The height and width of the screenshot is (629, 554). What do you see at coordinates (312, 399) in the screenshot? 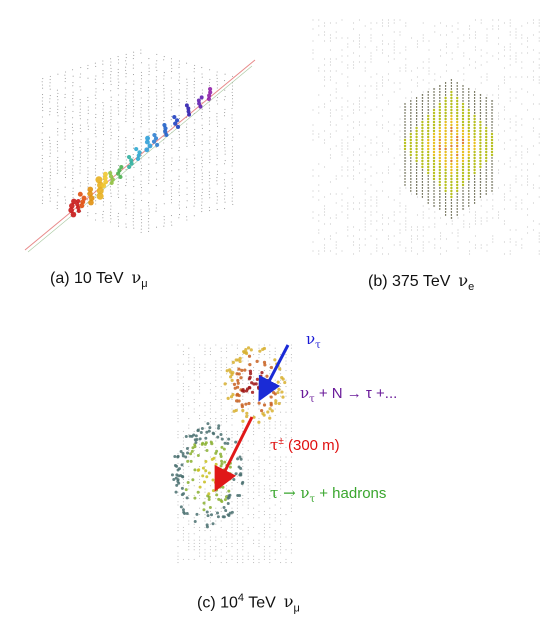
I see `interaction-nu-sub: τ` at bounding box center [312, 399].